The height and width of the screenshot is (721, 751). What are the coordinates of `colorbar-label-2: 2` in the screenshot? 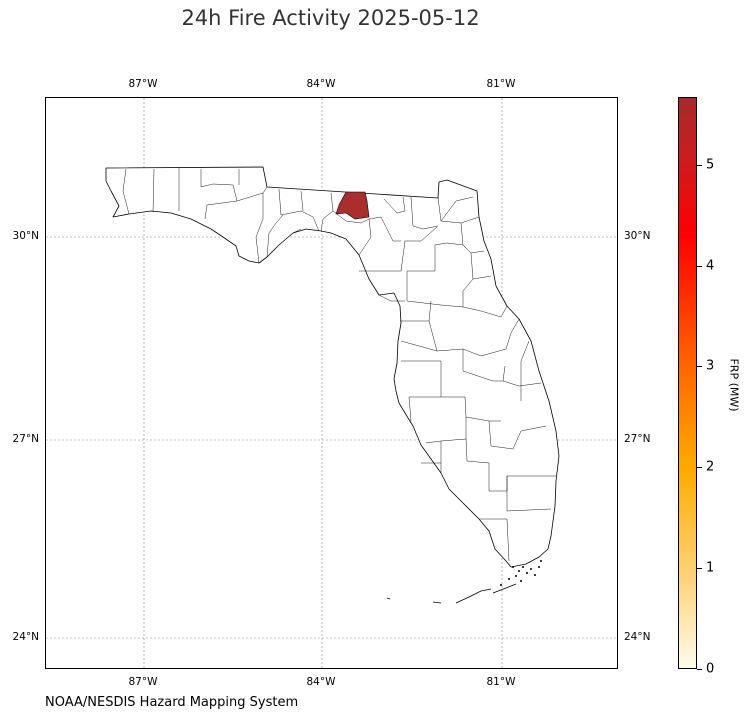 It's located at (710, 467).